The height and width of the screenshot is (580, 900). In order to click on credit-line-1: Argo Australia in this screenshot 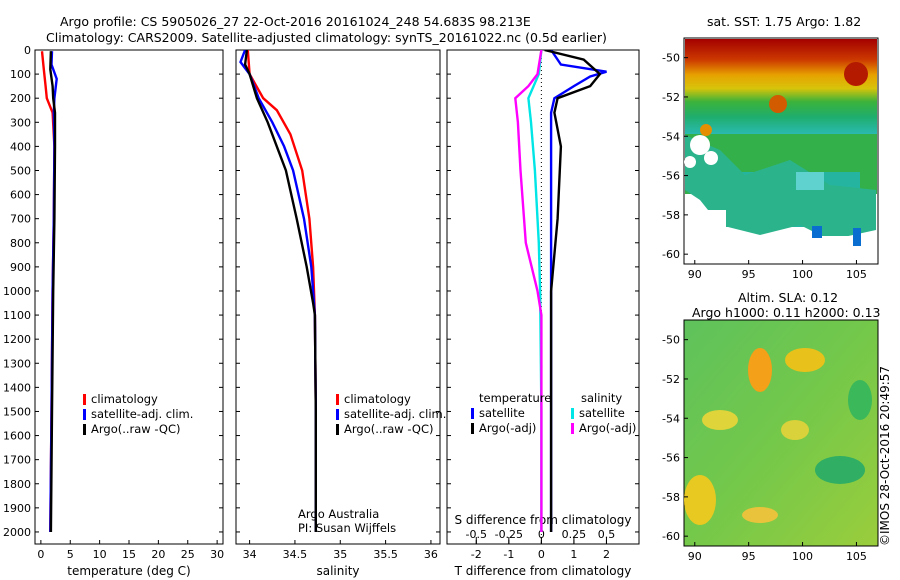, I will do `click(338, 514)`.